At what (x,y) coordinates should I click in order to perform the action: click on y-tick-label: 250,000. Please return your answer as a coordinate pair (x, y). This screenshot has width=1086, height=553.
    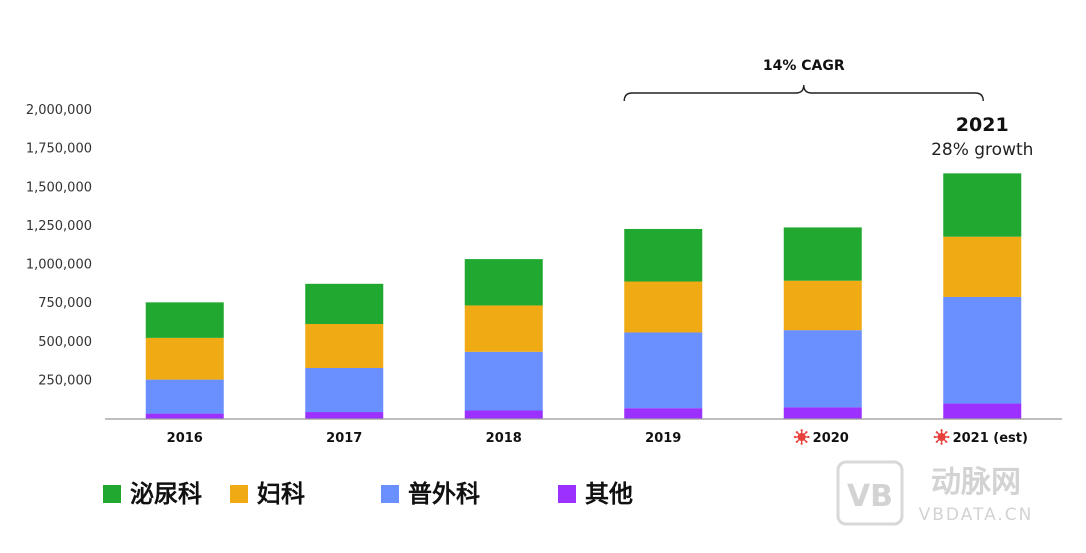
    Looking at the image, I should click on (65, 380).